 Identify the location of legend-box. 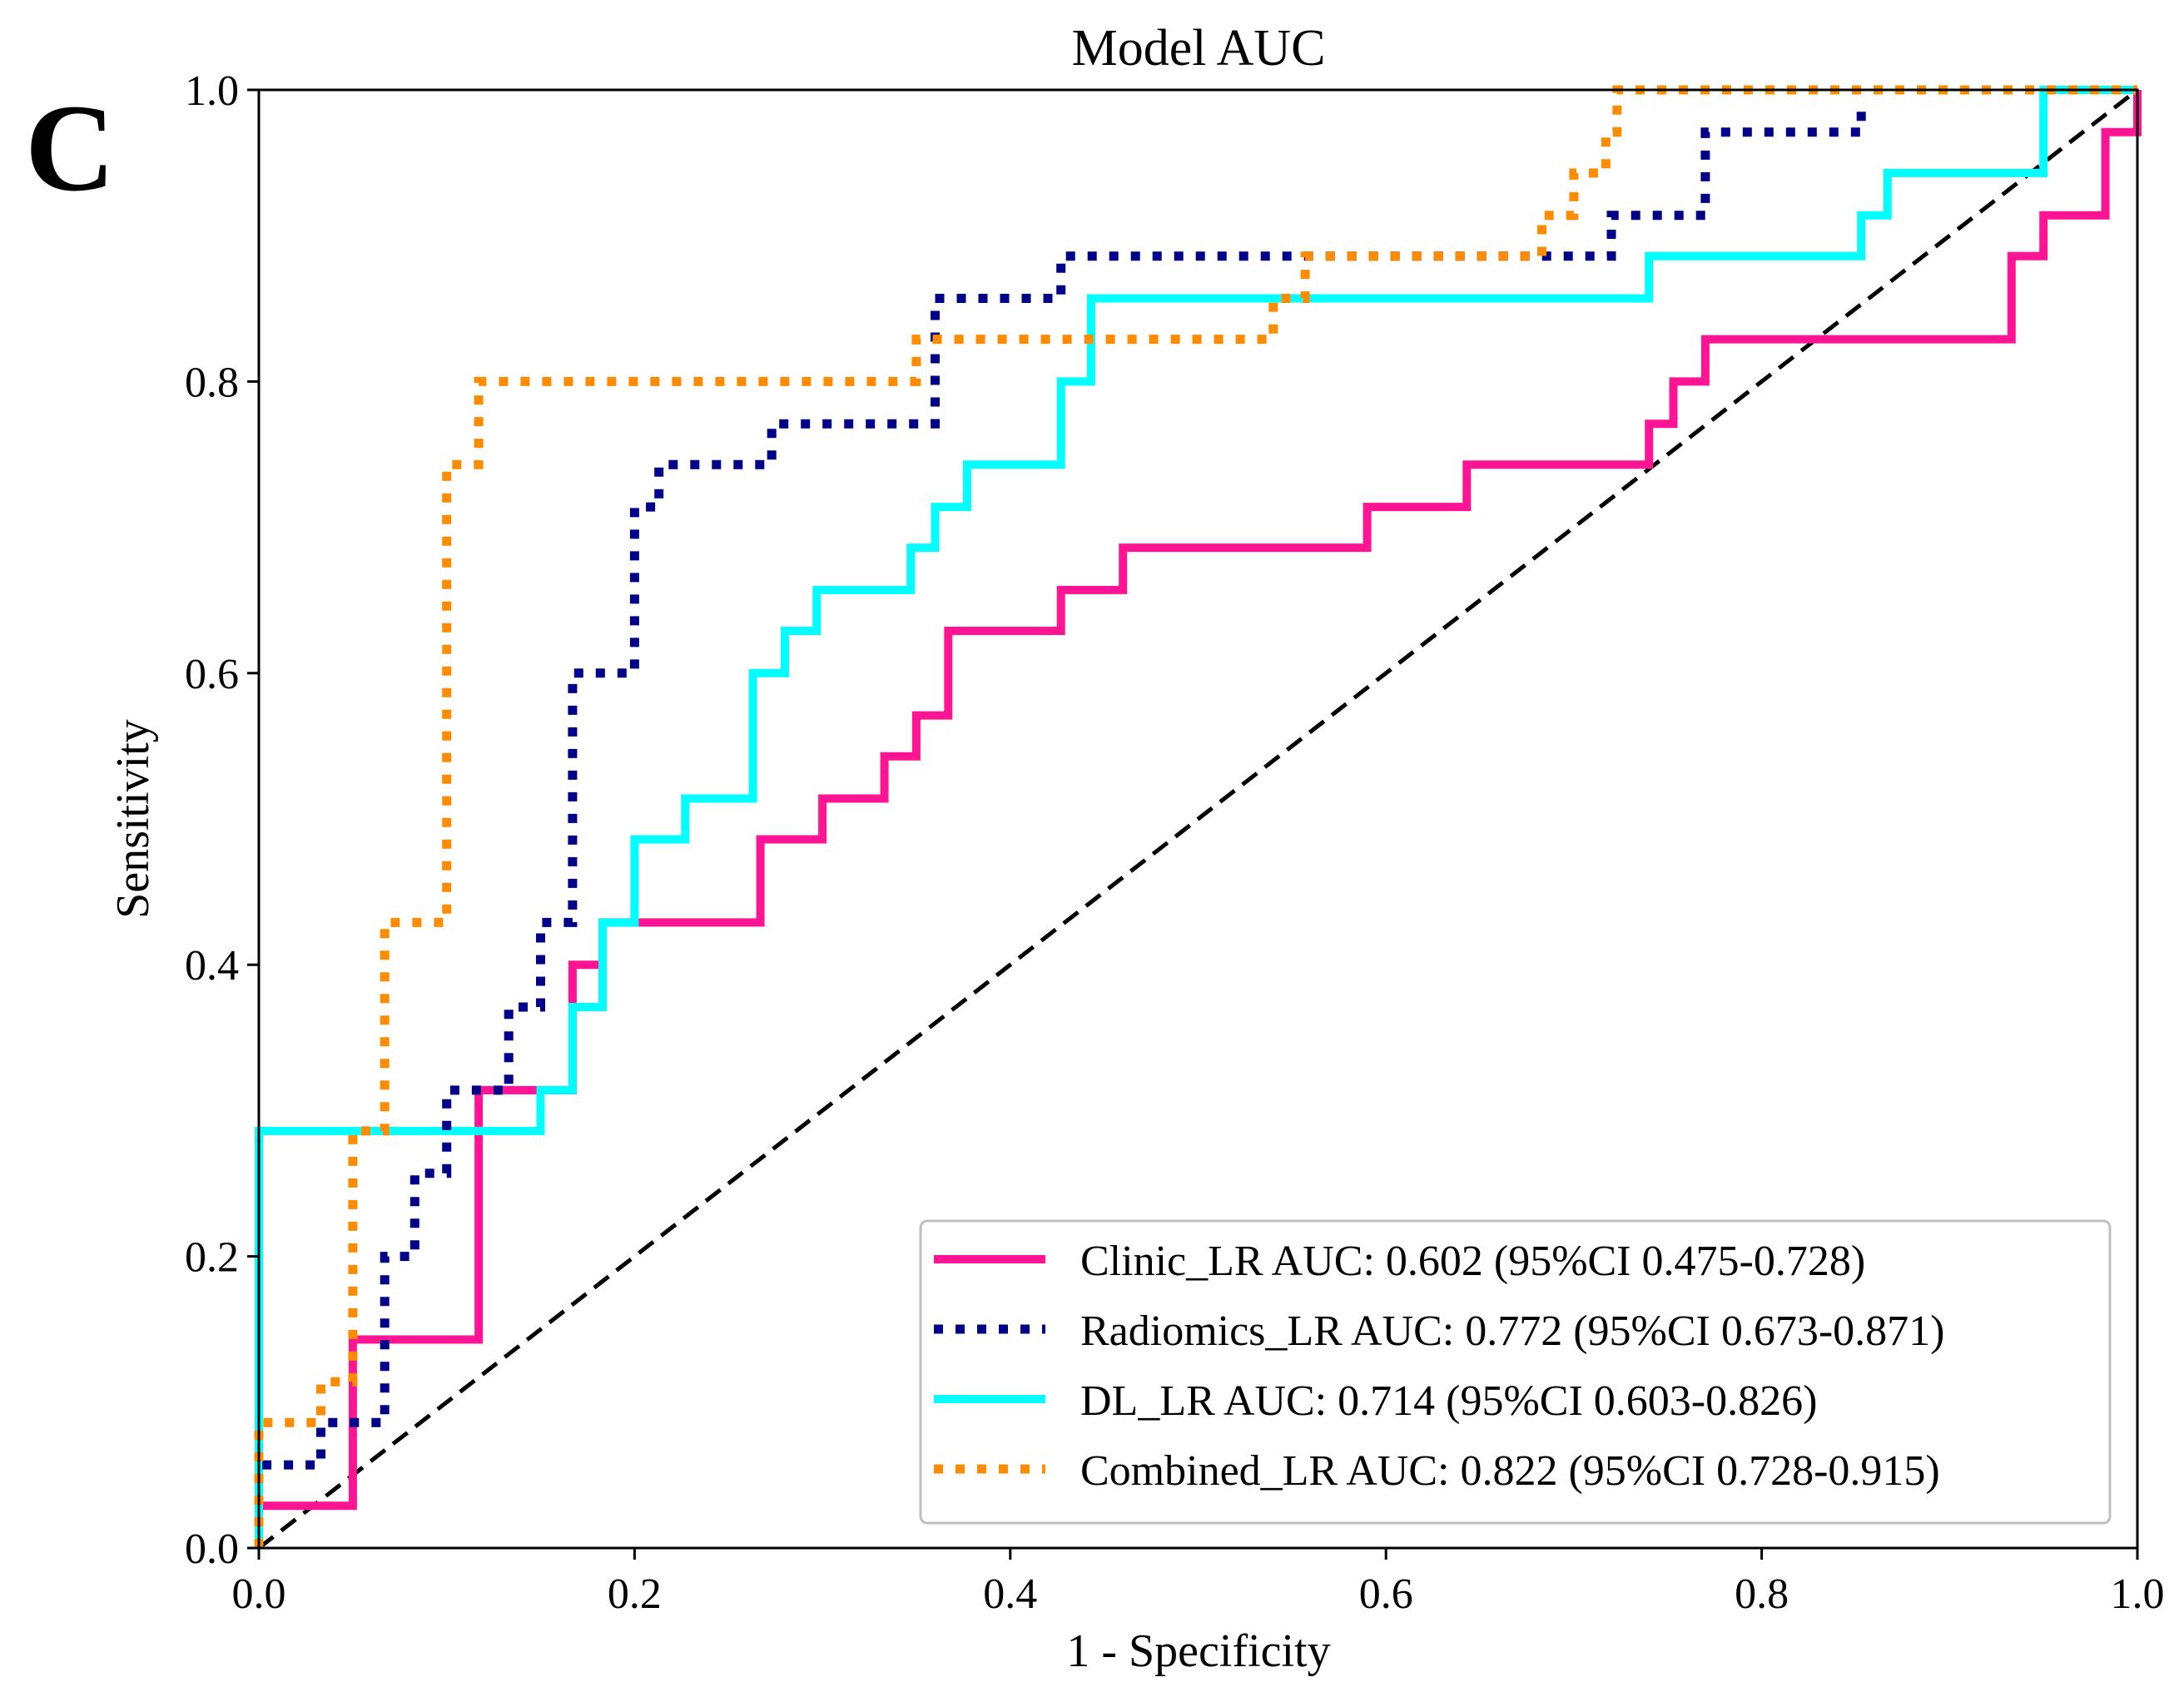
(1515, 1372).